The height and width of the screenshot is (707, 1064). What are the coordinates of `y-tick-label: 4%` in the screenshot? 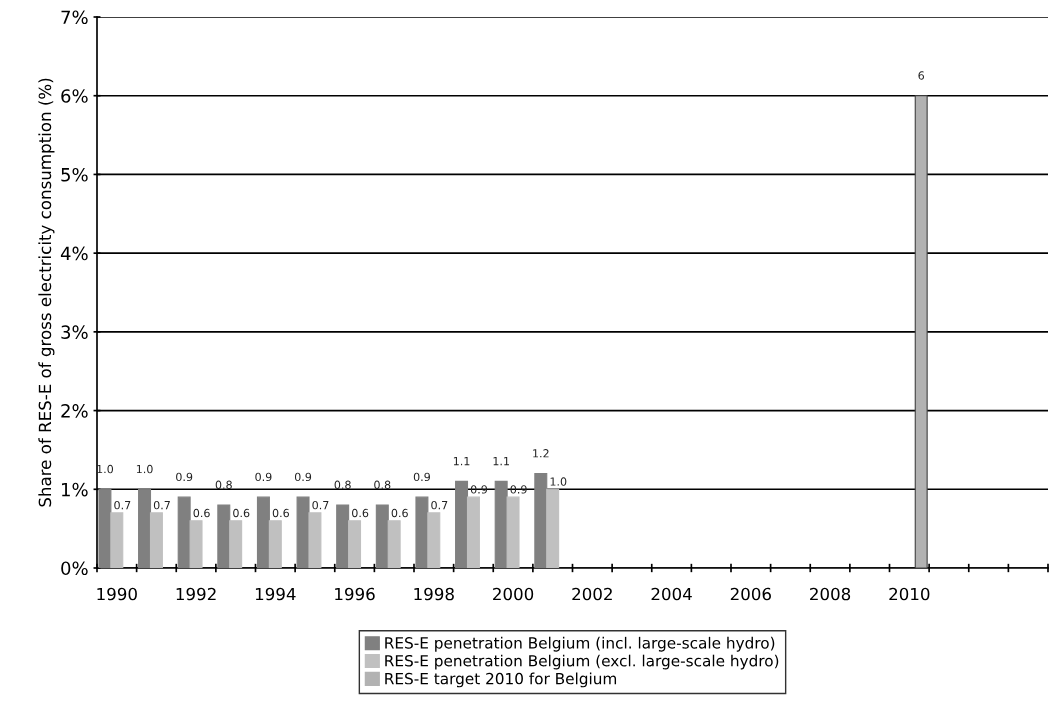 It's located at (74, 253).